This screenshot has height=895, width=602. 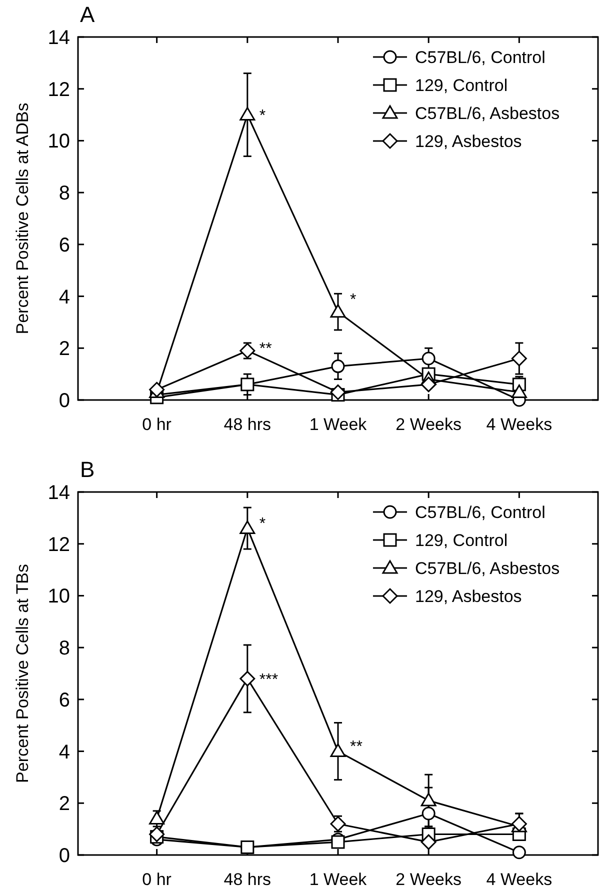 What do you see at coordinates (22, 218) in the screenshot?
I see `y-axis-title: Percent Positive Cells at ADBs` at bounding box center [22, 218].